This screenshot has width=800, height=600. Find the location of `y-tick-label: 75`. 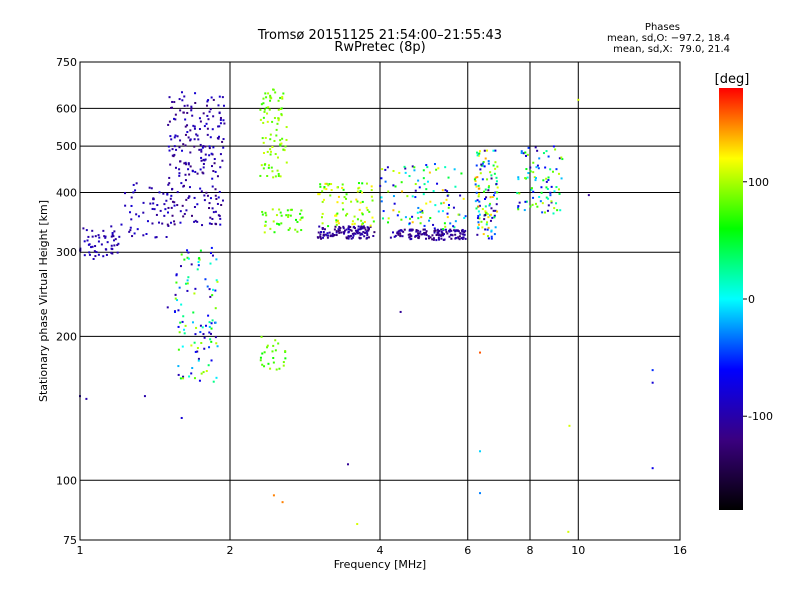

y-tick-label: 75 is located at coordinates (70, 540).